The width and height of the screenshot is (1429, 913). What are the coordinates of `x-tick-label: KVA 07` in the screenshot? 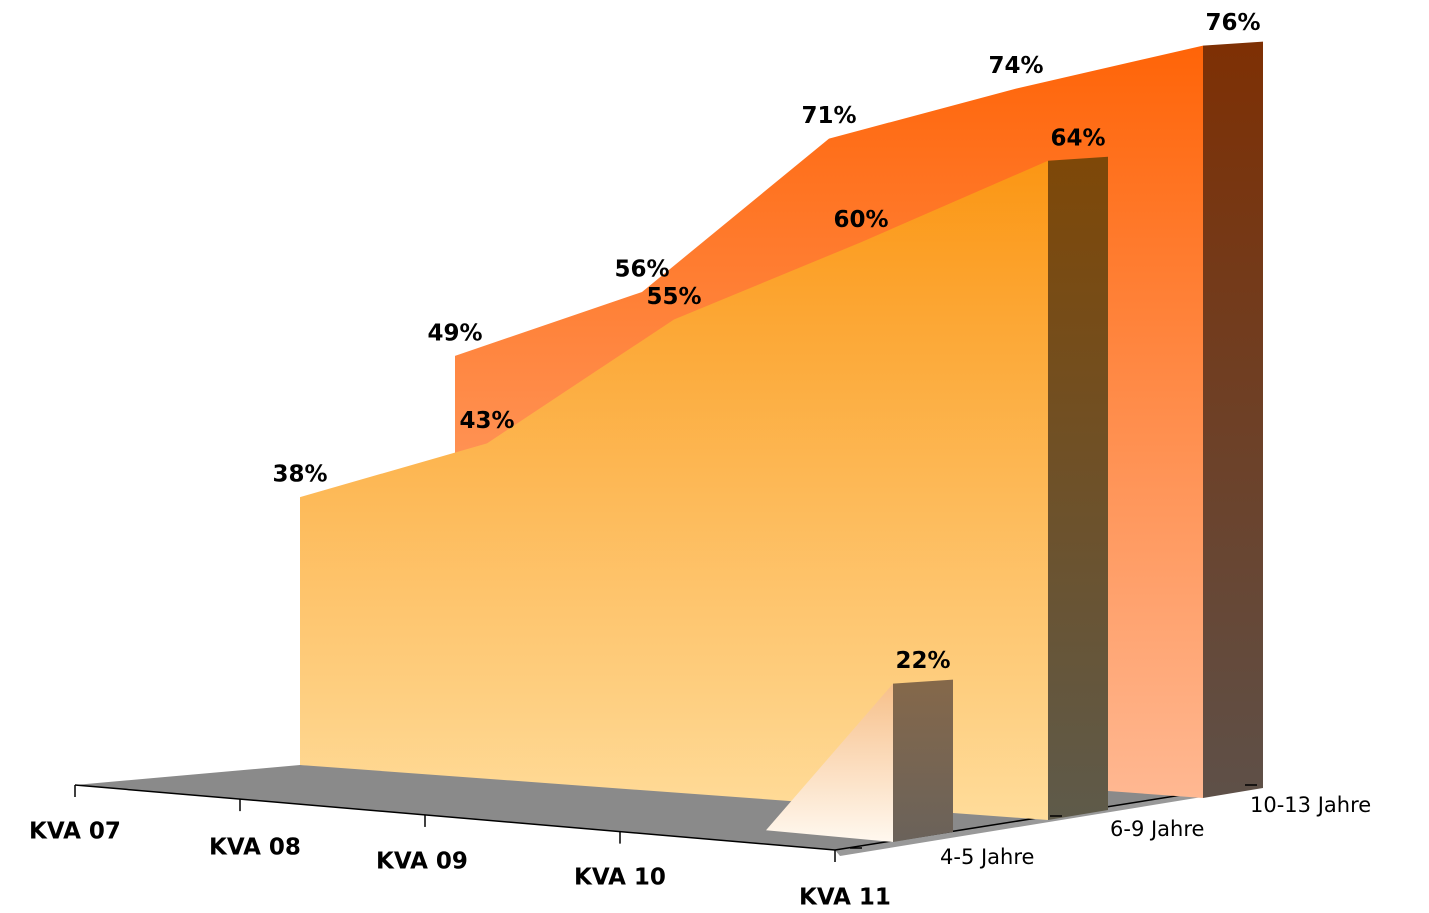 It's located at (75, 832).